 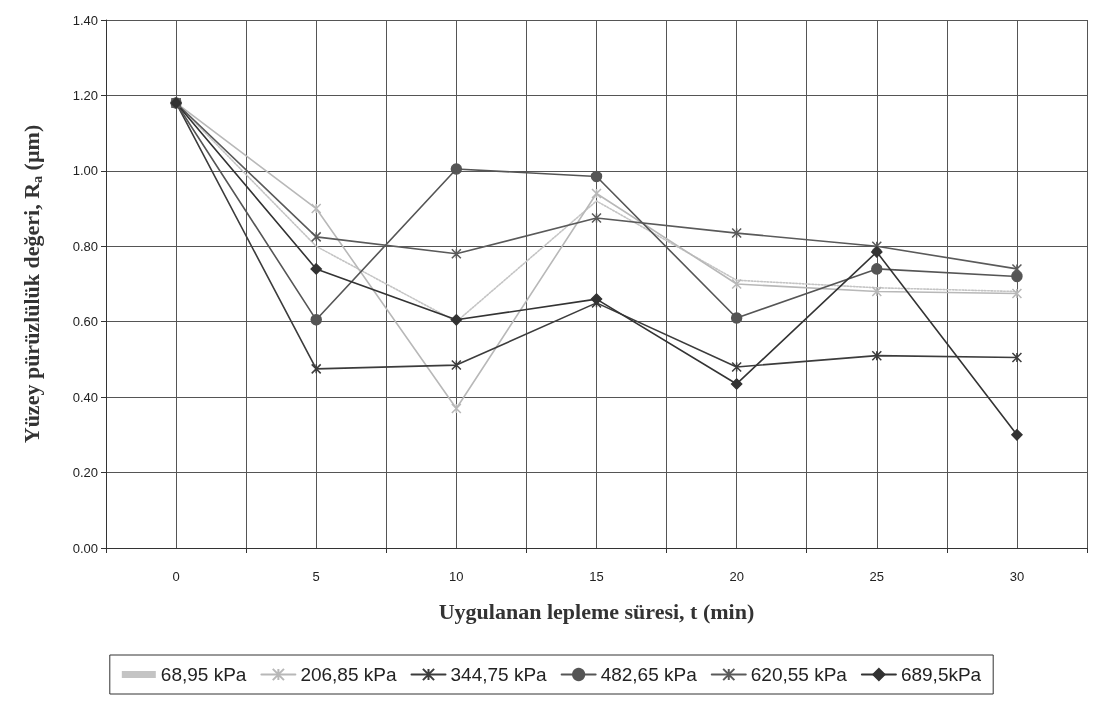 What do you see at coordinates (85, 246) in the screenshot?
I see `y-tick-label: 0.80` at bounding box center [85, 246].